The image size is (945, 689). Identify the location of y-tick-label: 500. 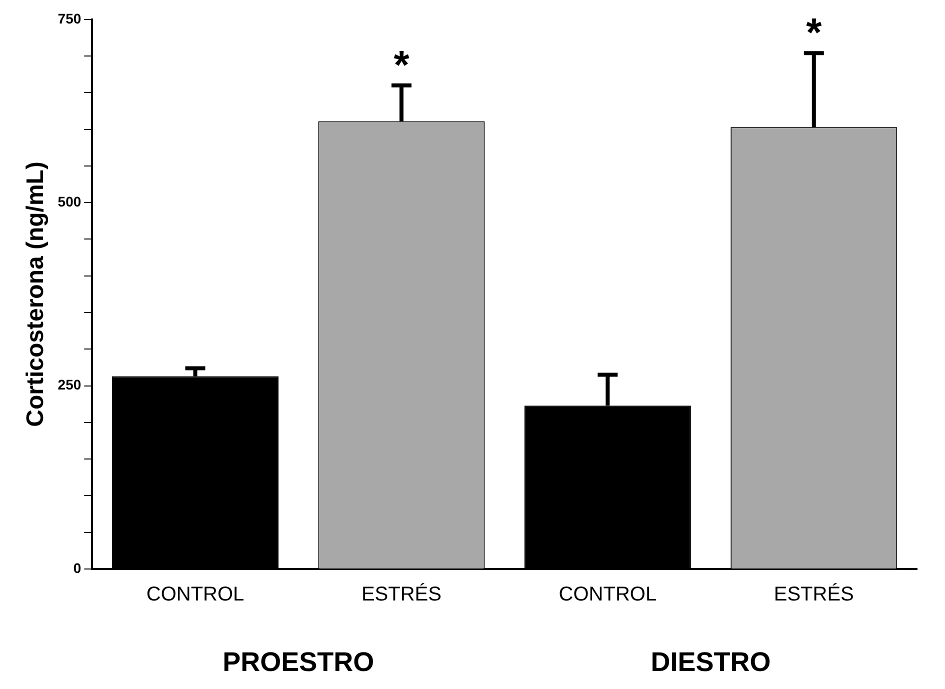
(70, 201).